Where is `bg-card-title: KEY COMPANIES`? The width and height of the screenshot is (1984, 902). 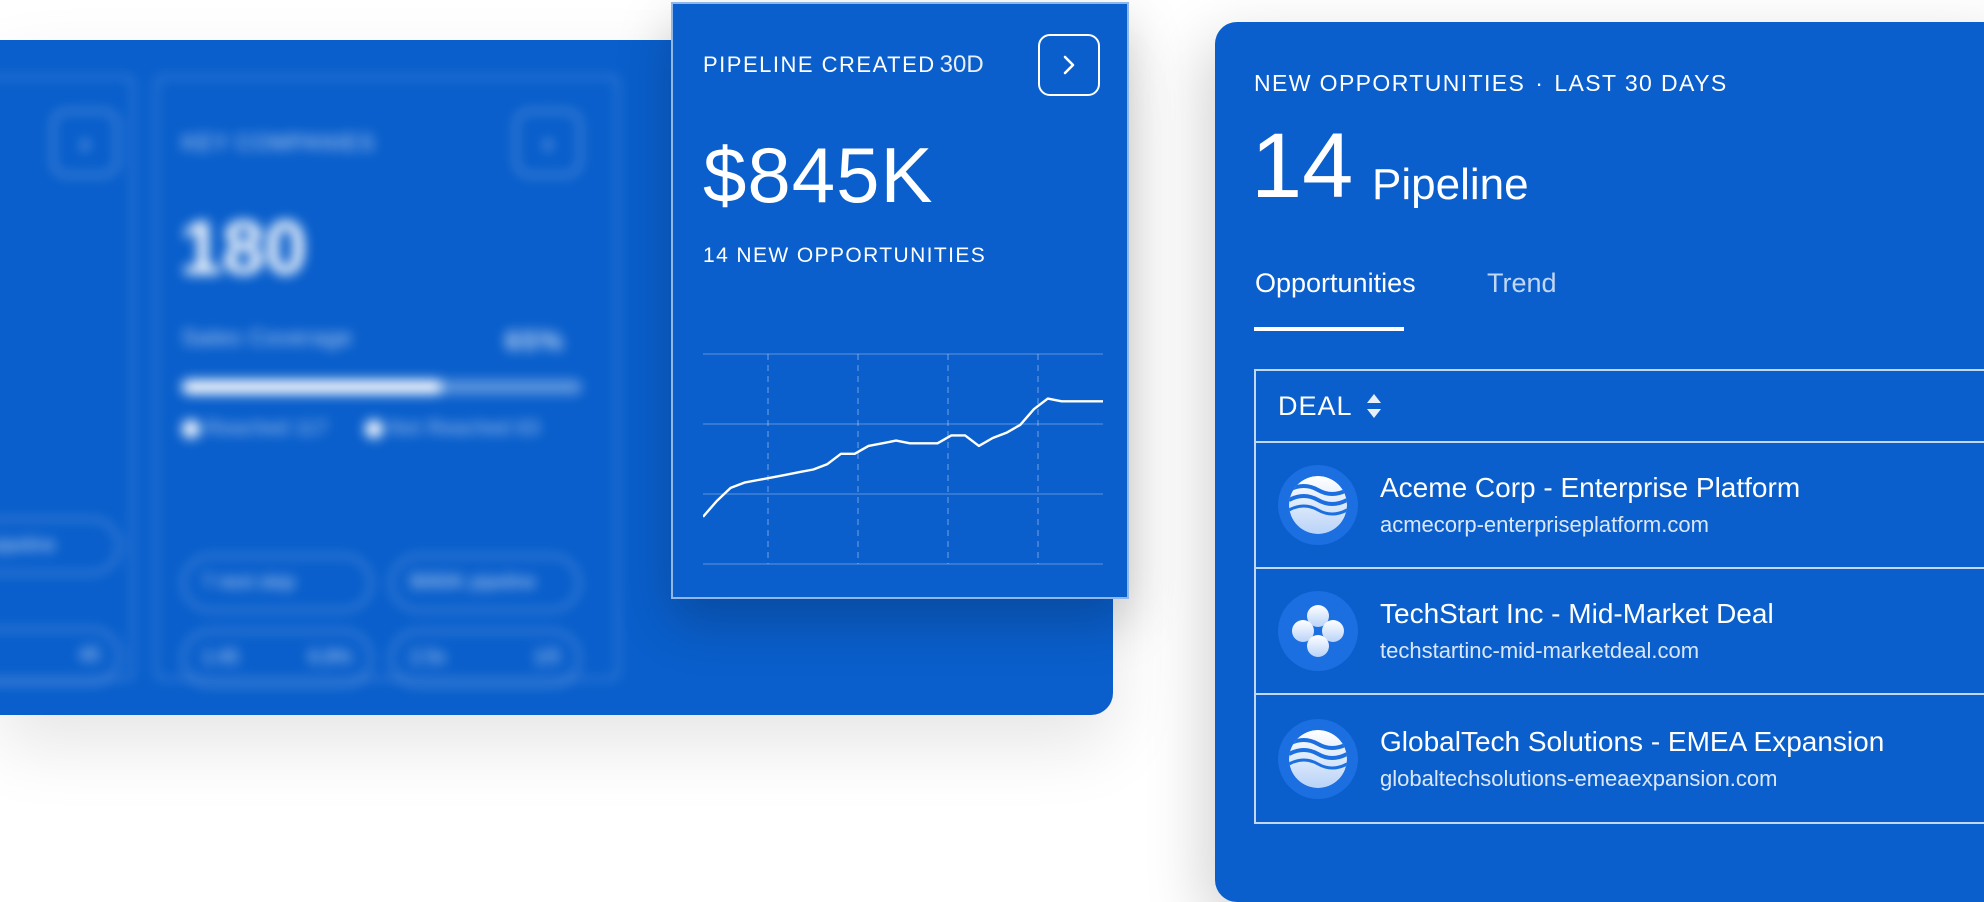 bg-card-title: KEY COMPANIES is located at coordinates (278, 143).